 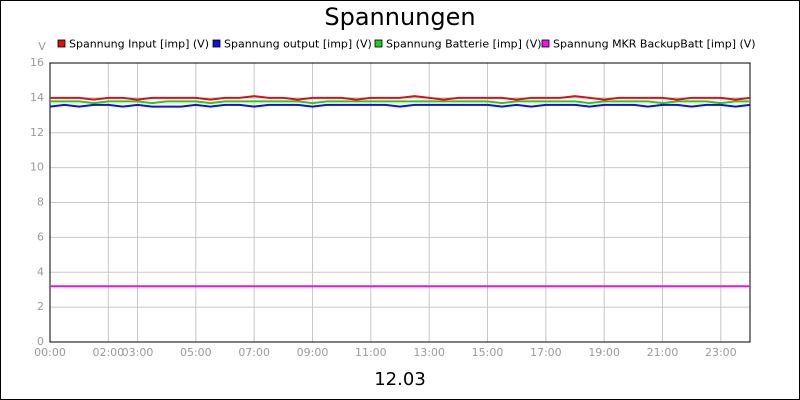 I want to click on x-tick-label: 15:00, so click(x=488, y=352).